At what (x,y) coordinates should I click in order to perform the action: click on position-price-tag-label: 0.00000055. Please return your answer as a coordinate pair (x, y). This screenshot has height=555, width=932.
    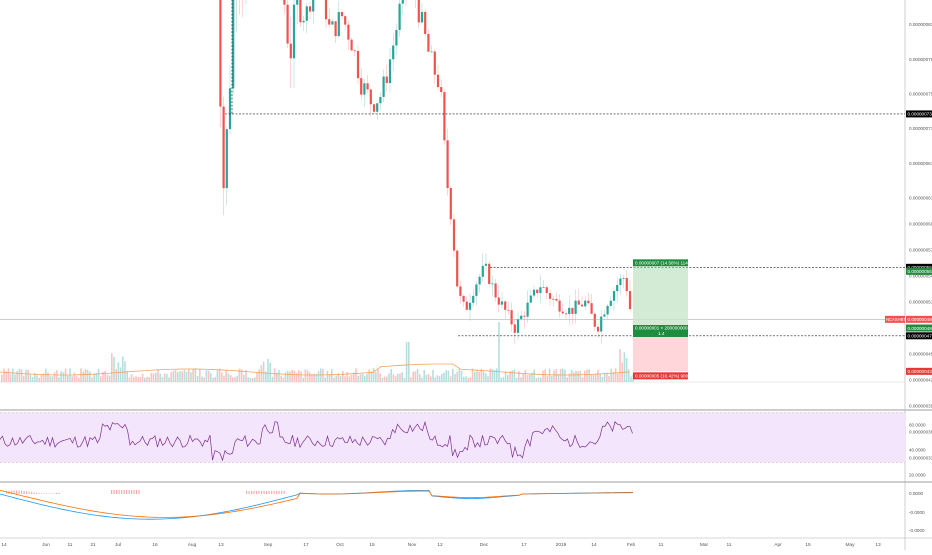
    Looking at the image, I should click on (920, 271).